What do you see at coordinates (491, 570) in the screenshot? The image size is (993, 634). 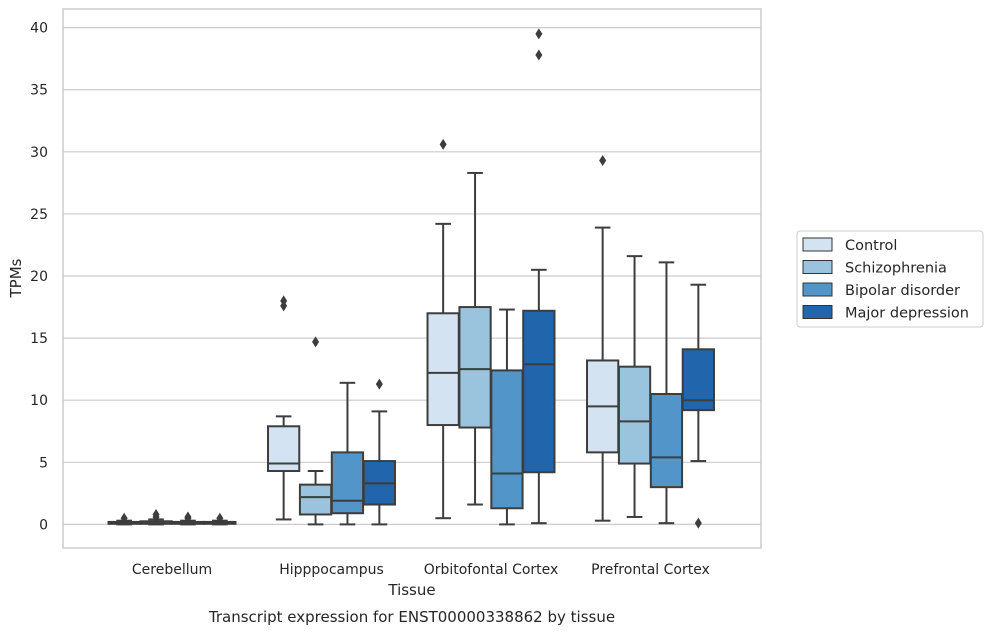 I see `x-tick-label: Orbitofontal Cortex` at bounding box center [491, 570].